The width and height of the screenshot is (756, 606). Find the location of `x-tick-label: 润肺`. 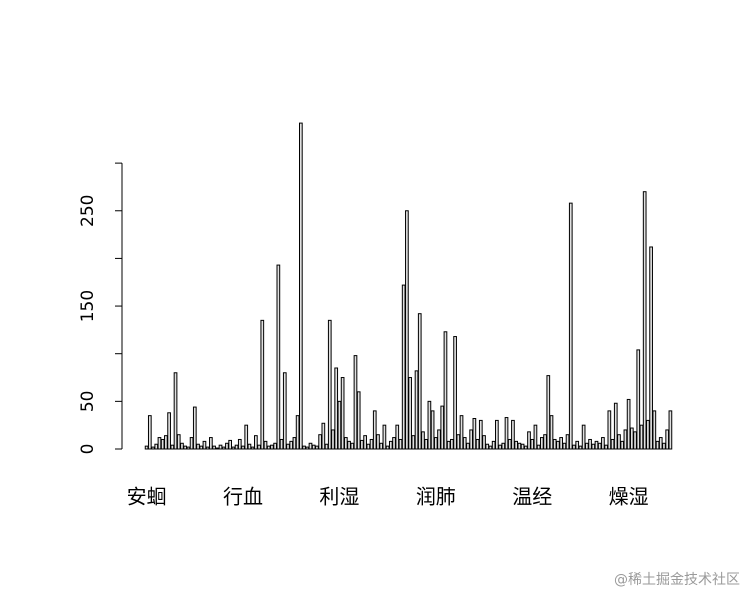

x-tick-label: 润肺 is located at coordinates (436, 497).